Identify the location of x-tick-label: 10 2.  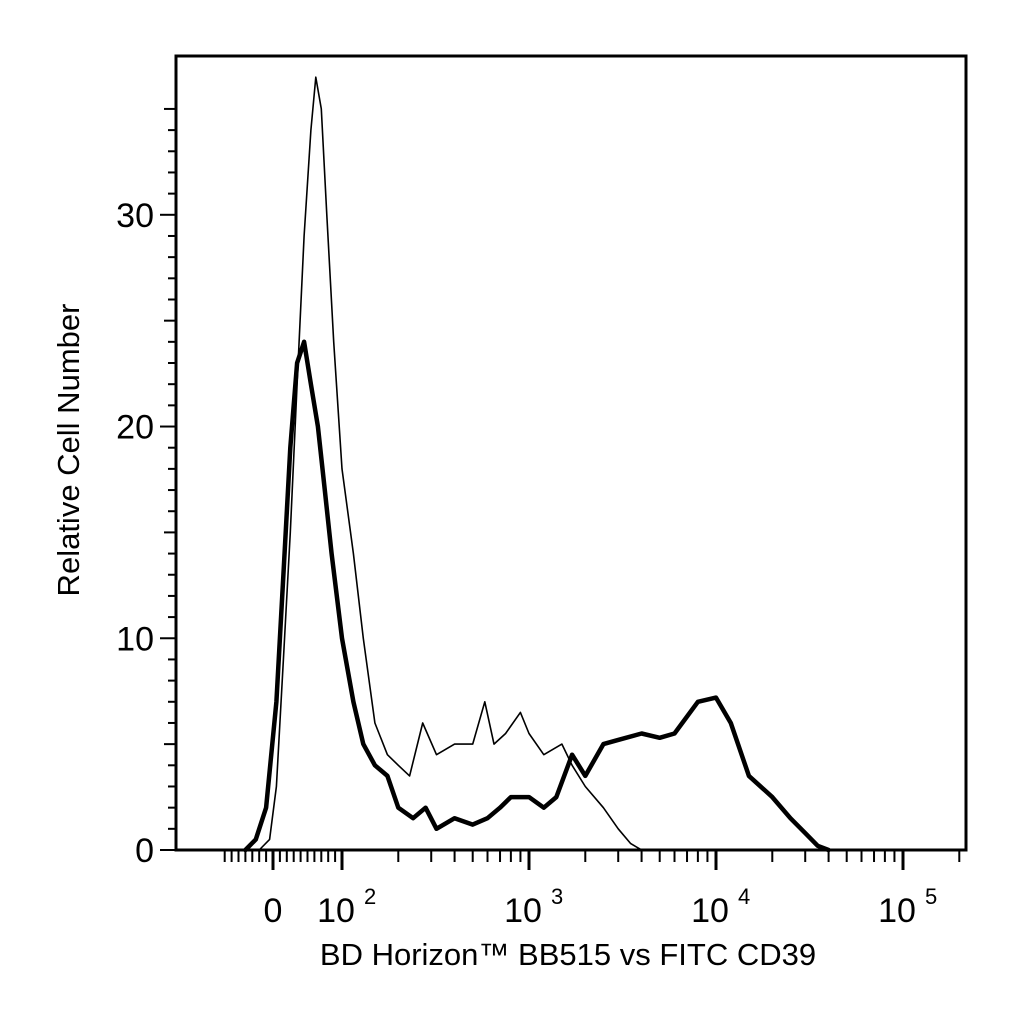
(346, 907).